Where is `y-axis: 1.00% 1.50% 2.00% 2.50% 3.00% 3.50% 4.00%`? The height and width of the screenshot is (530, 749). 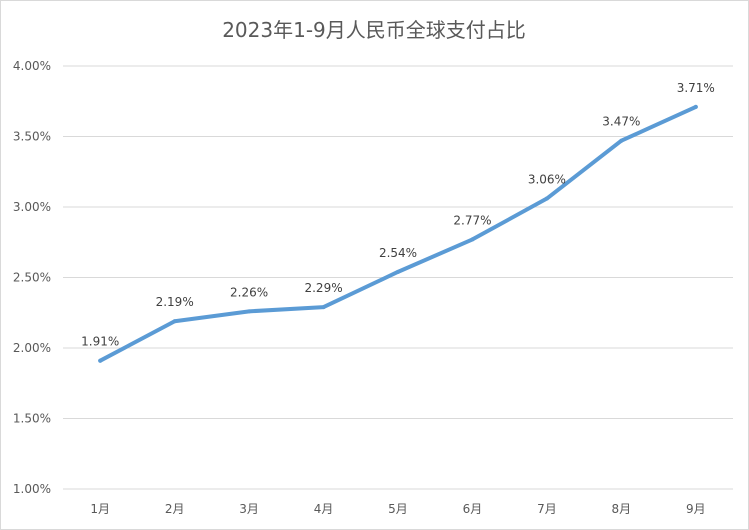 y-axis: 1.00% 1.50% 2.00% 2.50% 3.00% 3.50% 4.00% is located at coordinates (32, 277).